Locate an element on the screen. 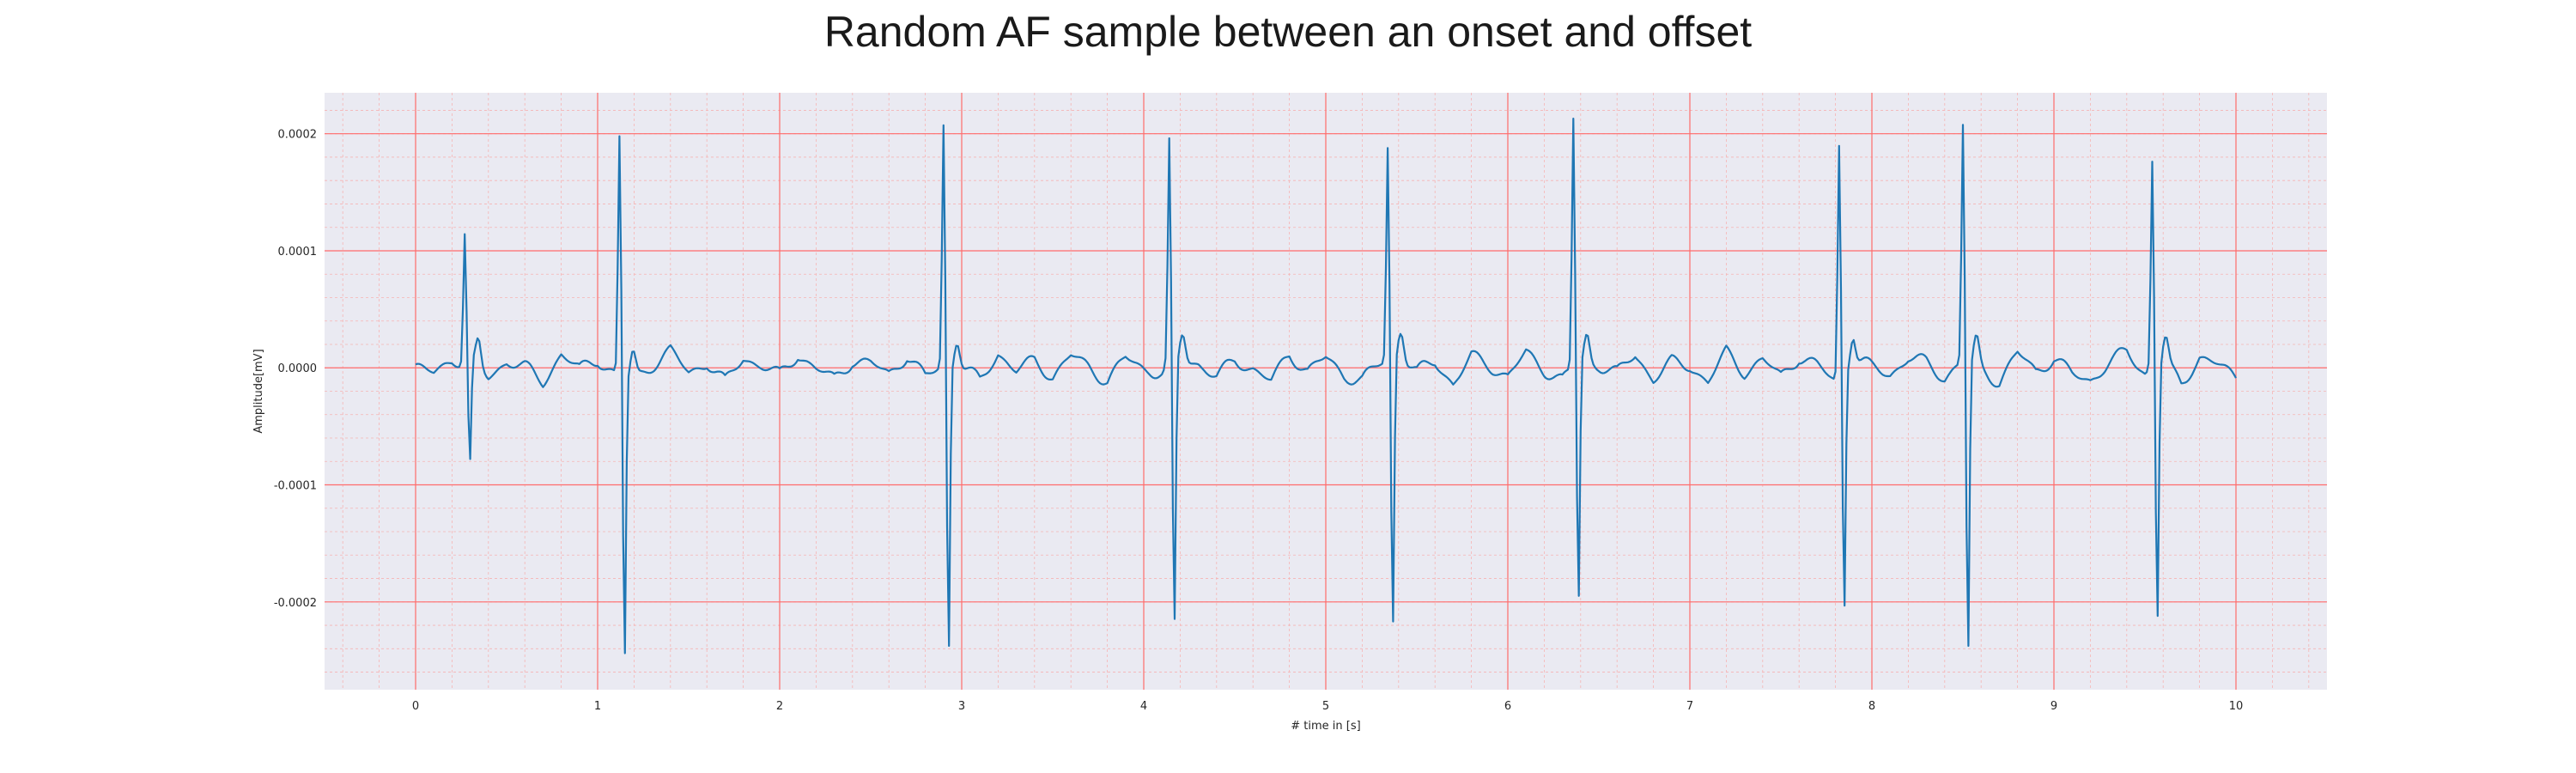 Image resolution: width=2576 pixels, height=773 pixels. x-tick-label: 2 is located at coordinates (779, 706).